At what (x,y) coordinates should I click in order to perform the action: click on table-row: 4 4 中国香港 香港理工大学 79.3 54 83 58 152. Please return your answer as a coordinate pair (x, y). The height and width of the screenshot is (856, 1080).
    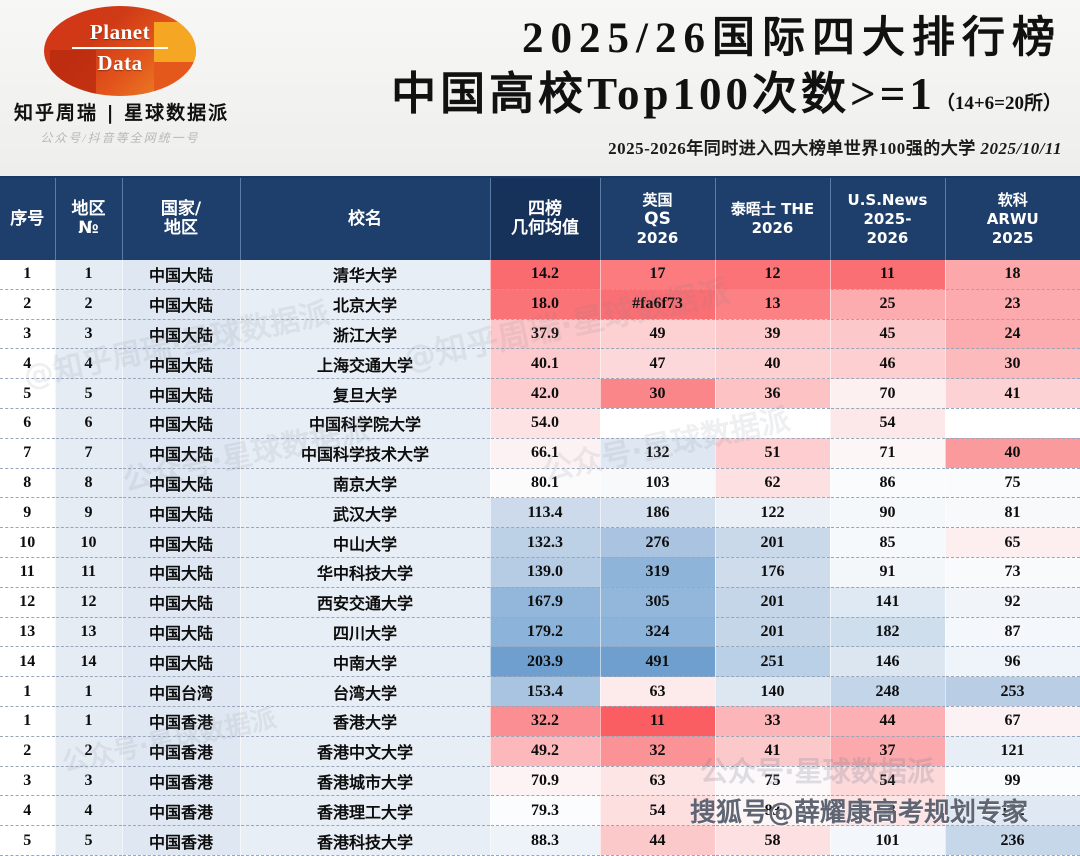
    Looking at the image, I should click on (540, 811).